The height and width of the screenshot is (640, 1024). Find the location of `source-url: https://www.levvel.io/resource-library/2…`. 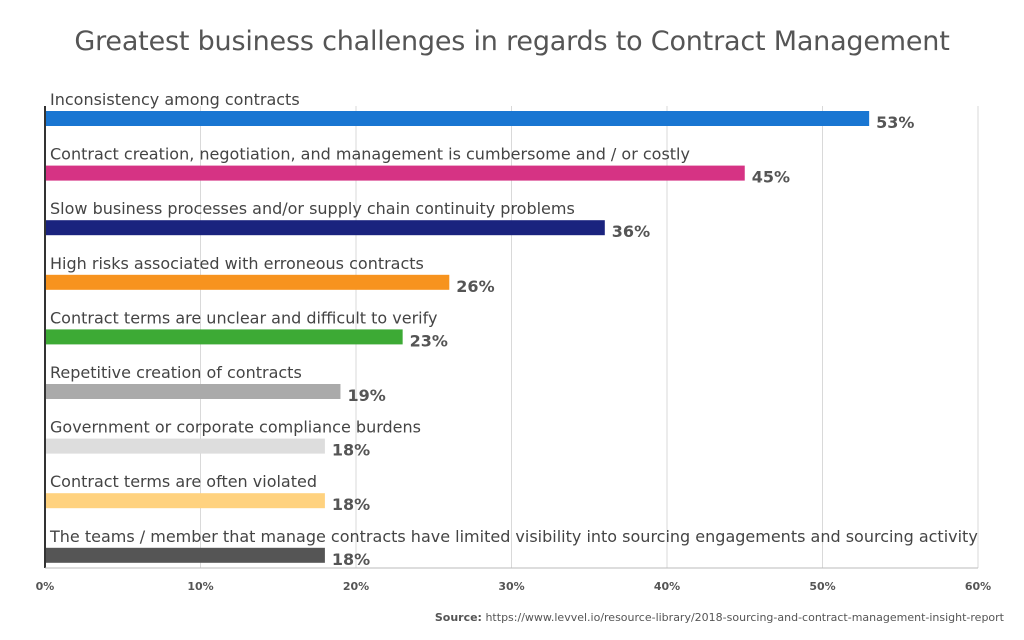

source-url: https://www.levvel.io/resource-library/2… is located at coordinates (742, 617).